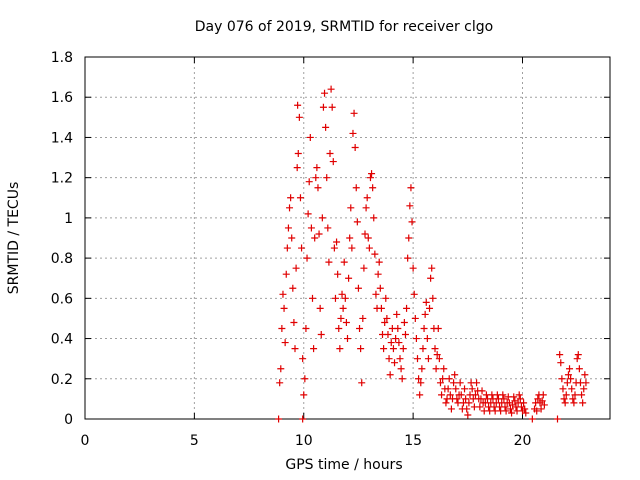 This screenshot has height=480, width=640. Describe the element at coordinates (194, 441) in the screenshot. I see `x-tick-label: 5` at that location.